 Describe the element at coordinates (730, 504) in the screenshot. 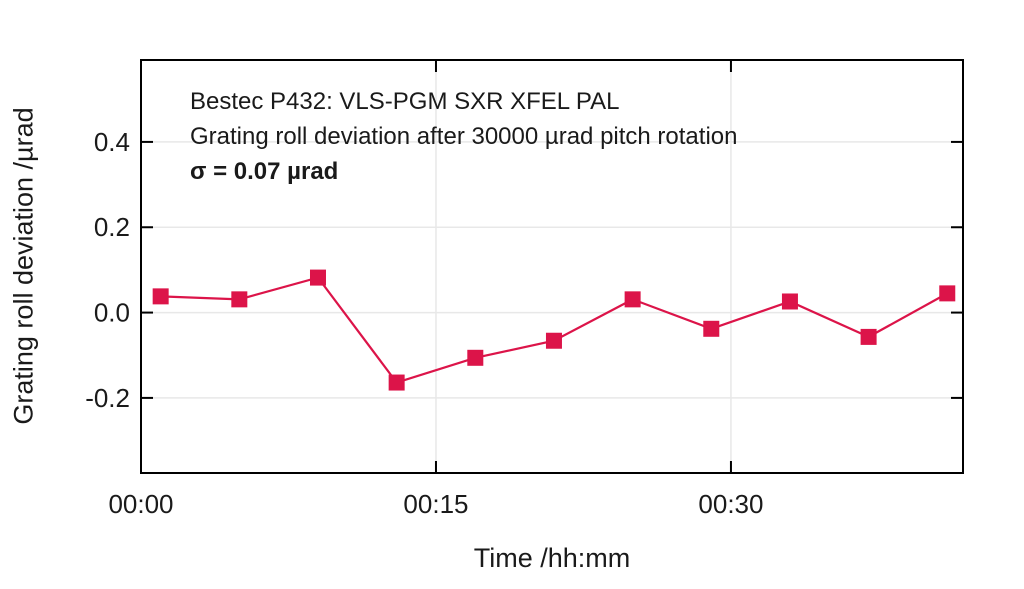

I see `x-tick-label: 00:30` at that location.